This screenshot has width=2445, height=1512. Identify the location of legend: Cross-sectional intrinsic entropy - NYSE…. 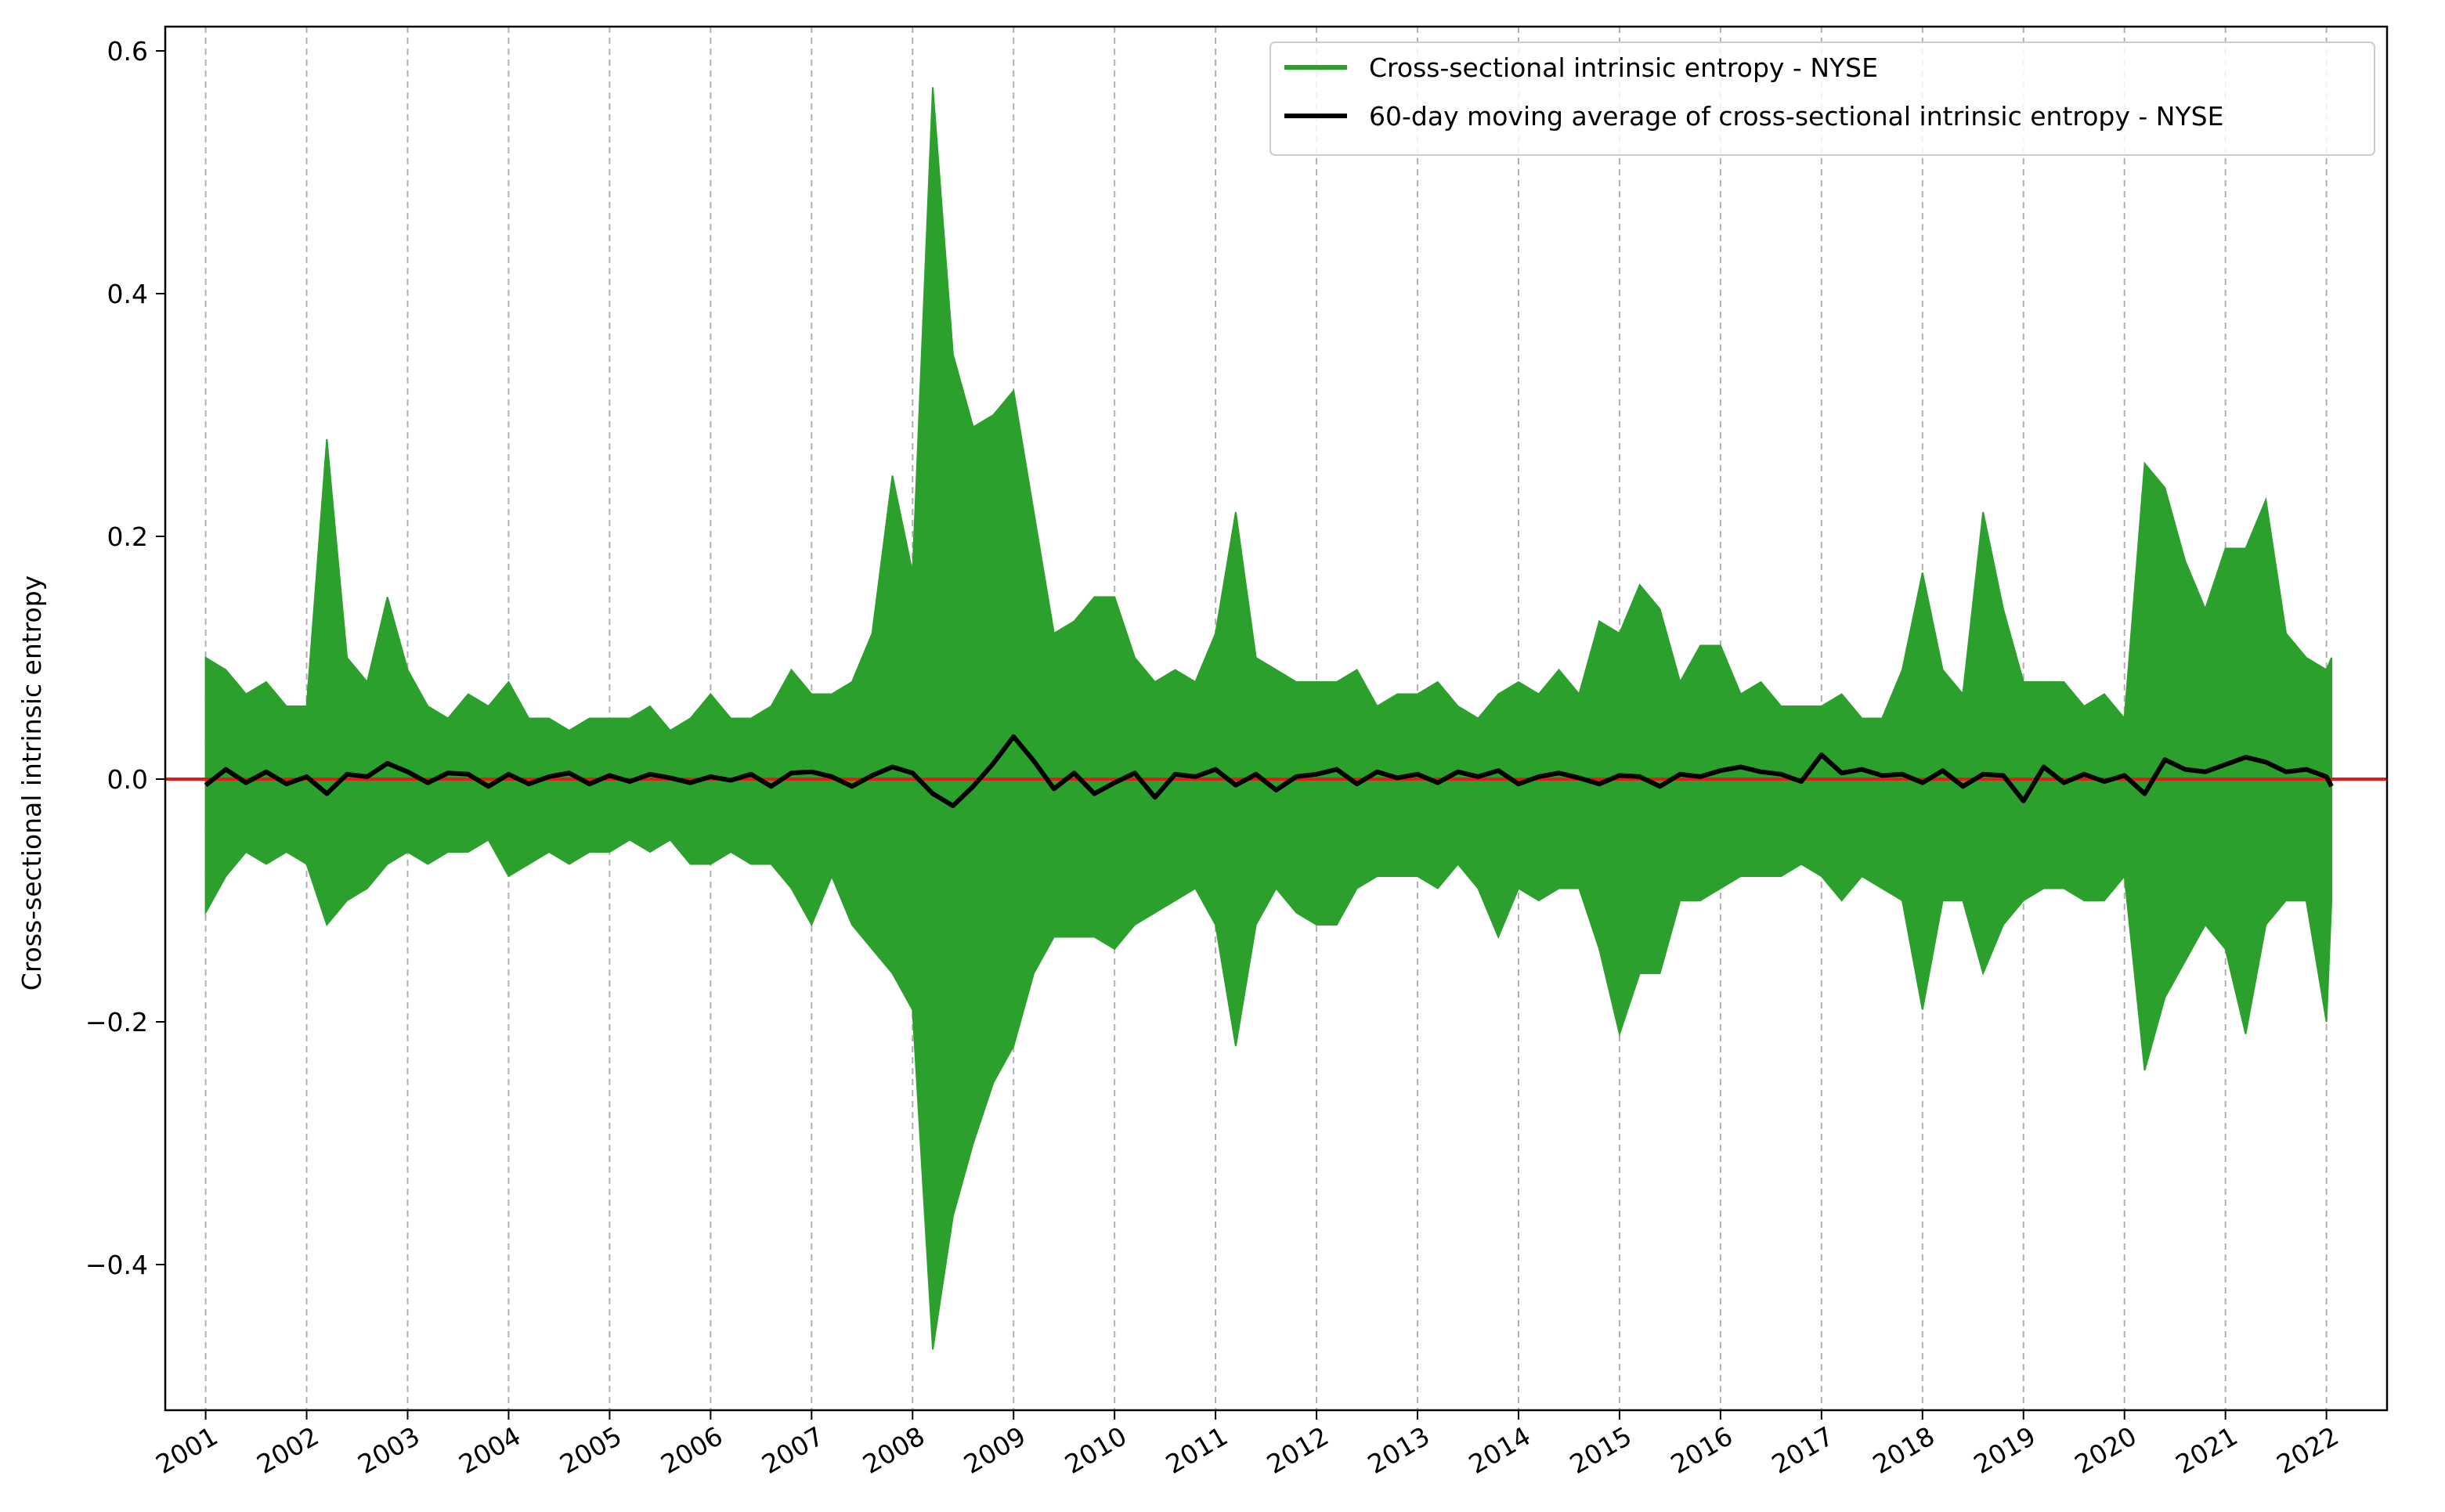
(1822, 98).